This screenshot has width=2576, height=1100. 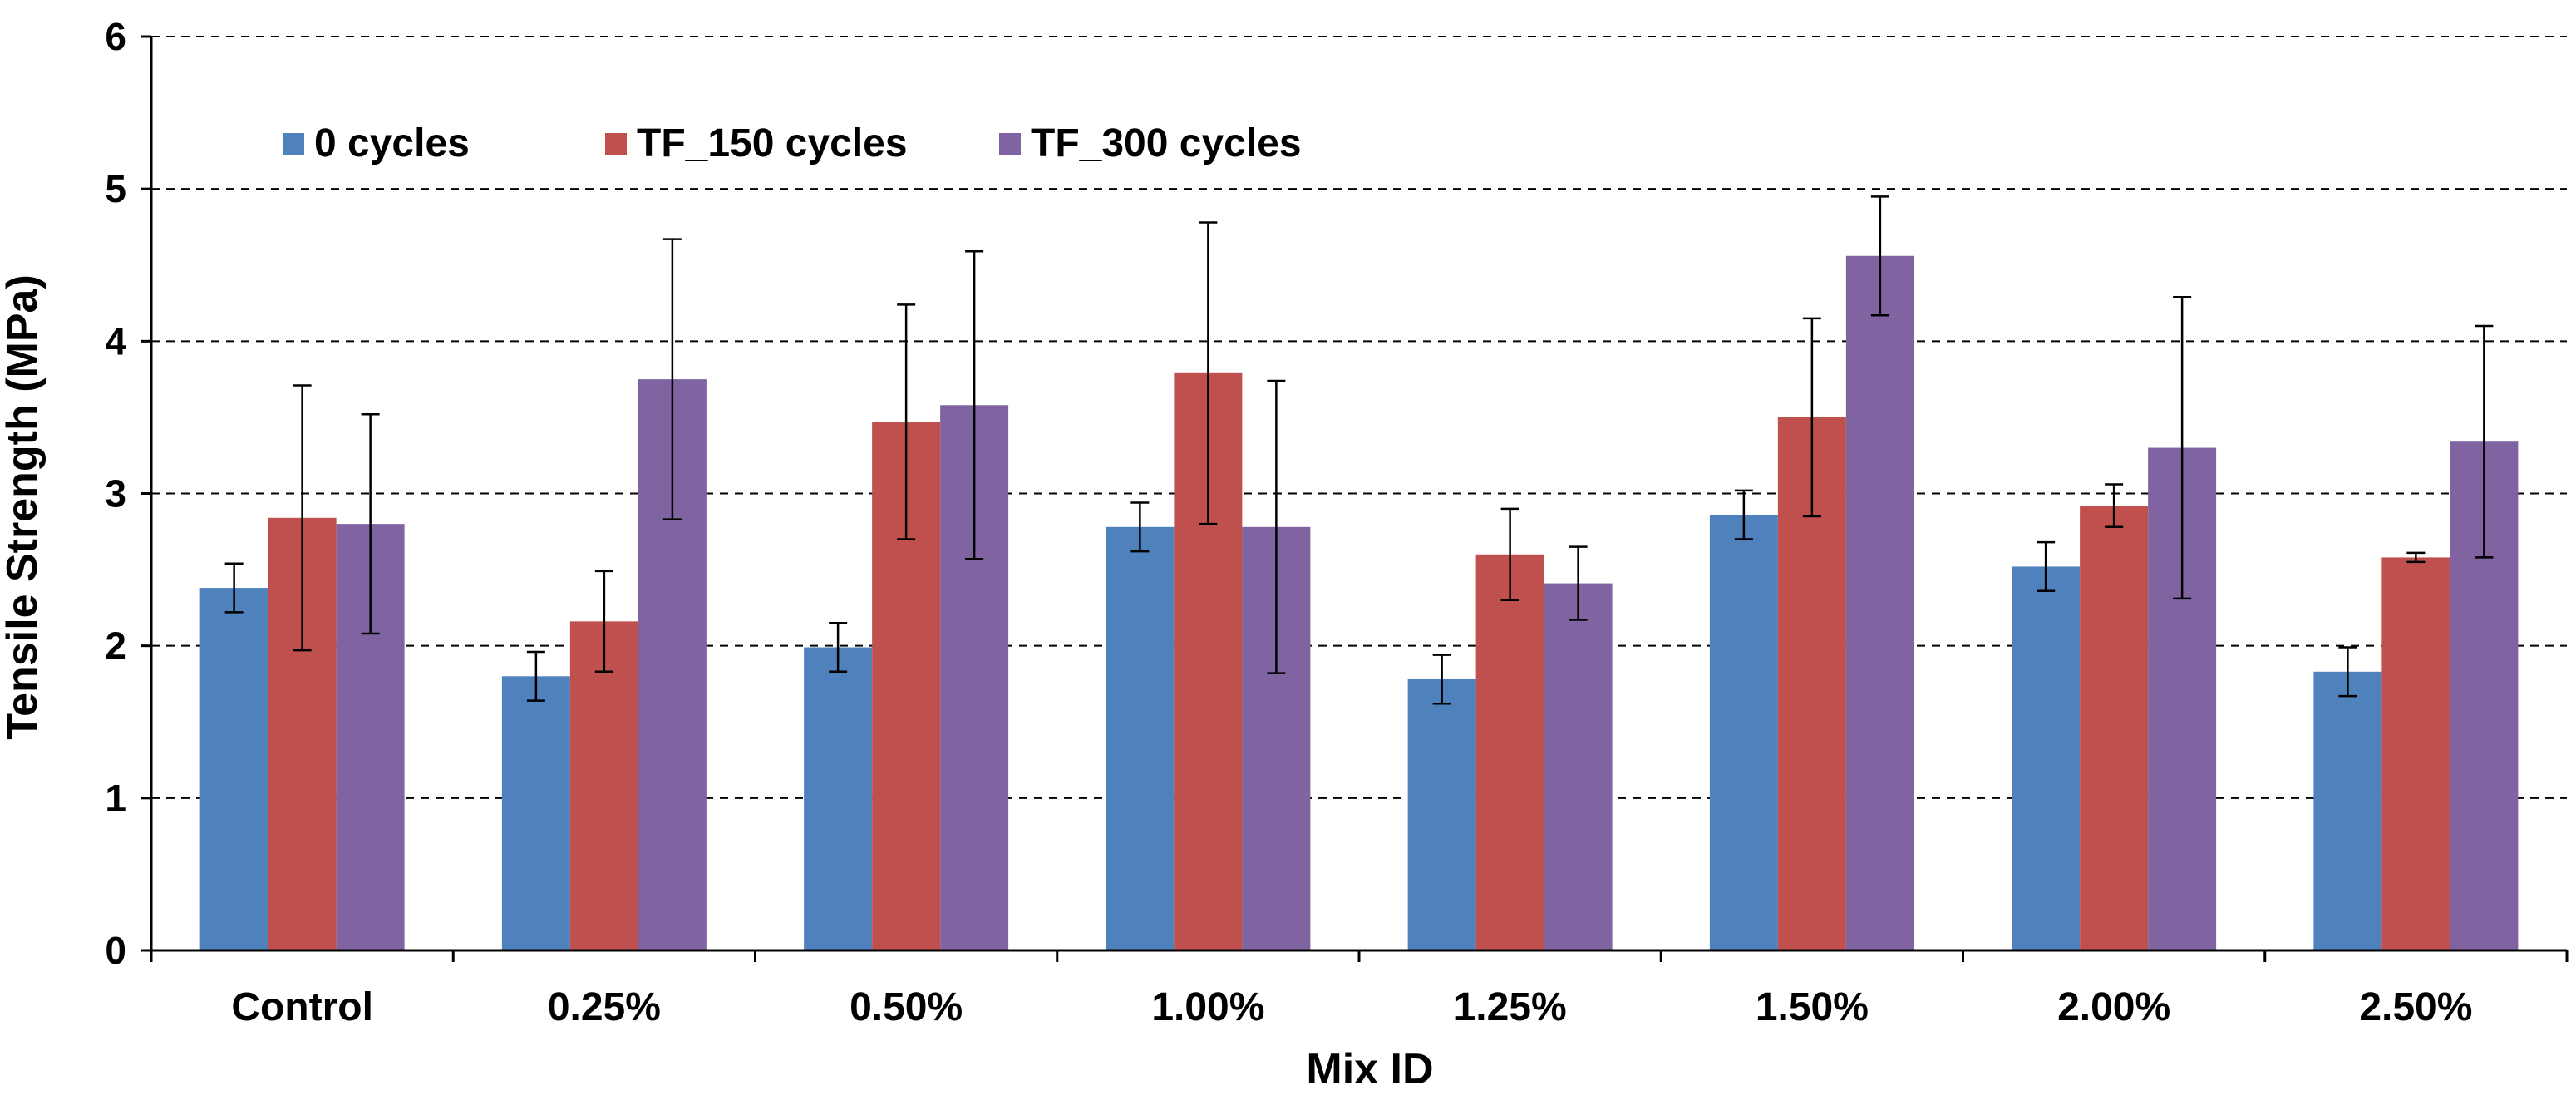 I want to click on legend-swatch-tf-300-cycles, so click(x=1010, y=144).